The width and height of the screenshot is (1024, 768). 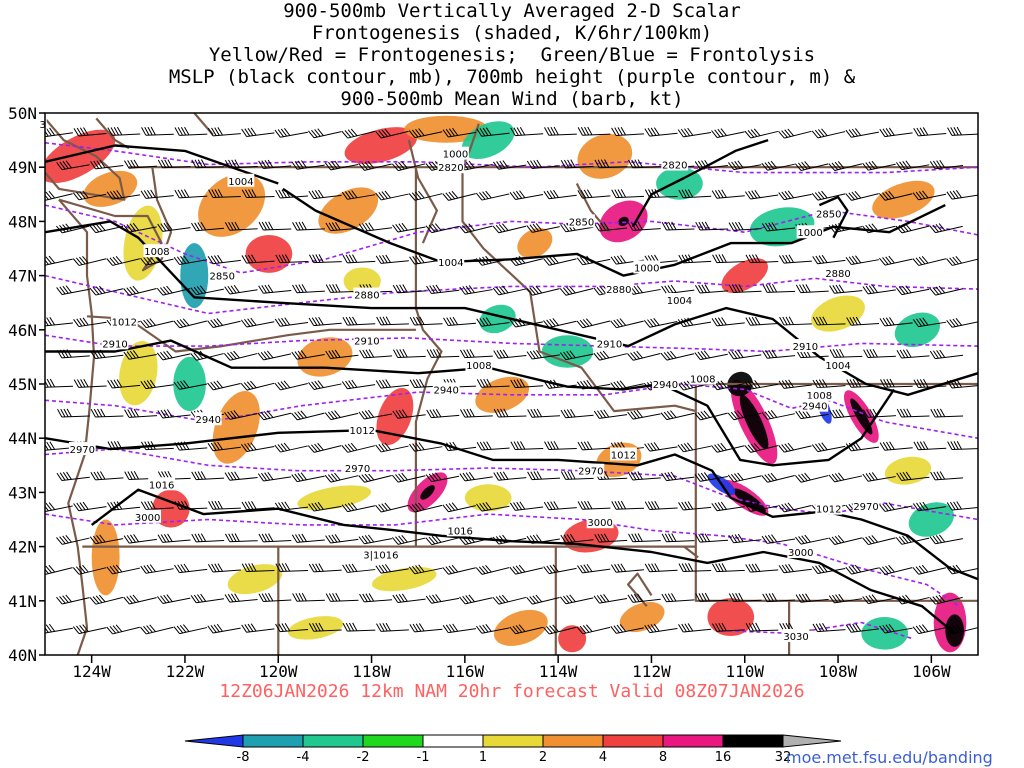 I want to click on colorbar-arrow-right, so click(x=812, y=741).